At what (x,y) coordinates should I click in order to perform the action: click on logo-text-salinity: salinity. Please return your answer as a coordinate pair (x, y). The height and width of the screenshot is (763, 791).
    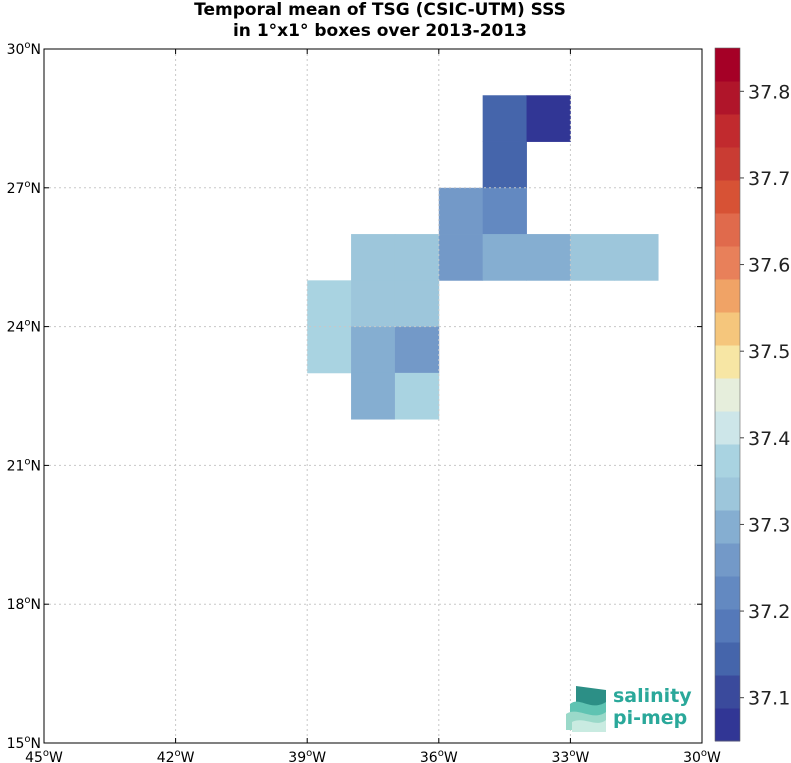
    Looking at the image, I should click on (652, 696).